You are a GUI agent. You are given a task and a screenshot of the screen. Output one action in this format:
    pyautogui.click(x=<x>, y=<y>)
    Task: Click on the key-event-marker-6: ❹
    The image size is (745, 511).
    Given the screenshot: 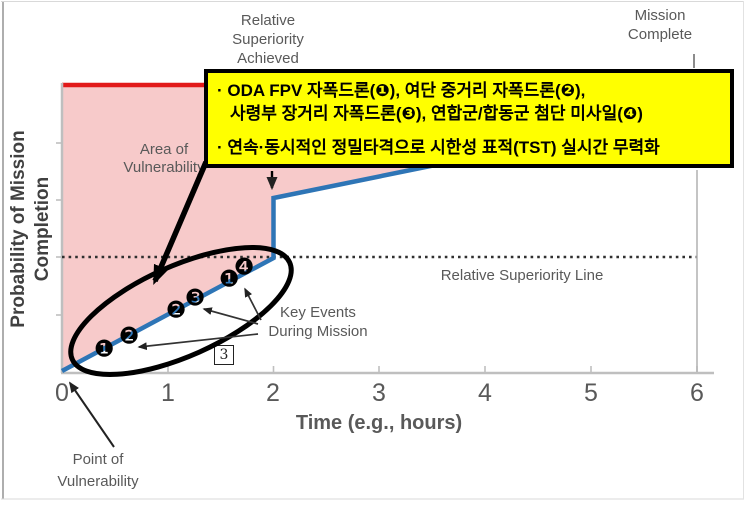 What is the action you would take?
    pyautogui.click(x=244, y=267)
    